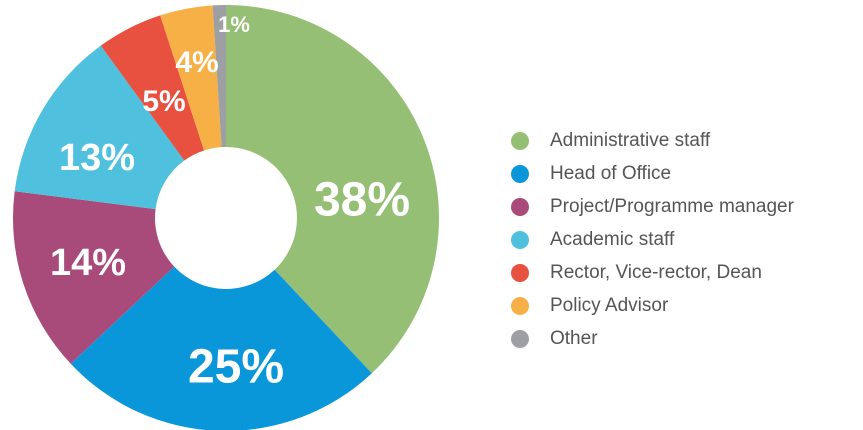 Image resolution: width=863 pixels, height=430 pixels. I want to click on legend-label: Administrative staff, so click(630, 140).